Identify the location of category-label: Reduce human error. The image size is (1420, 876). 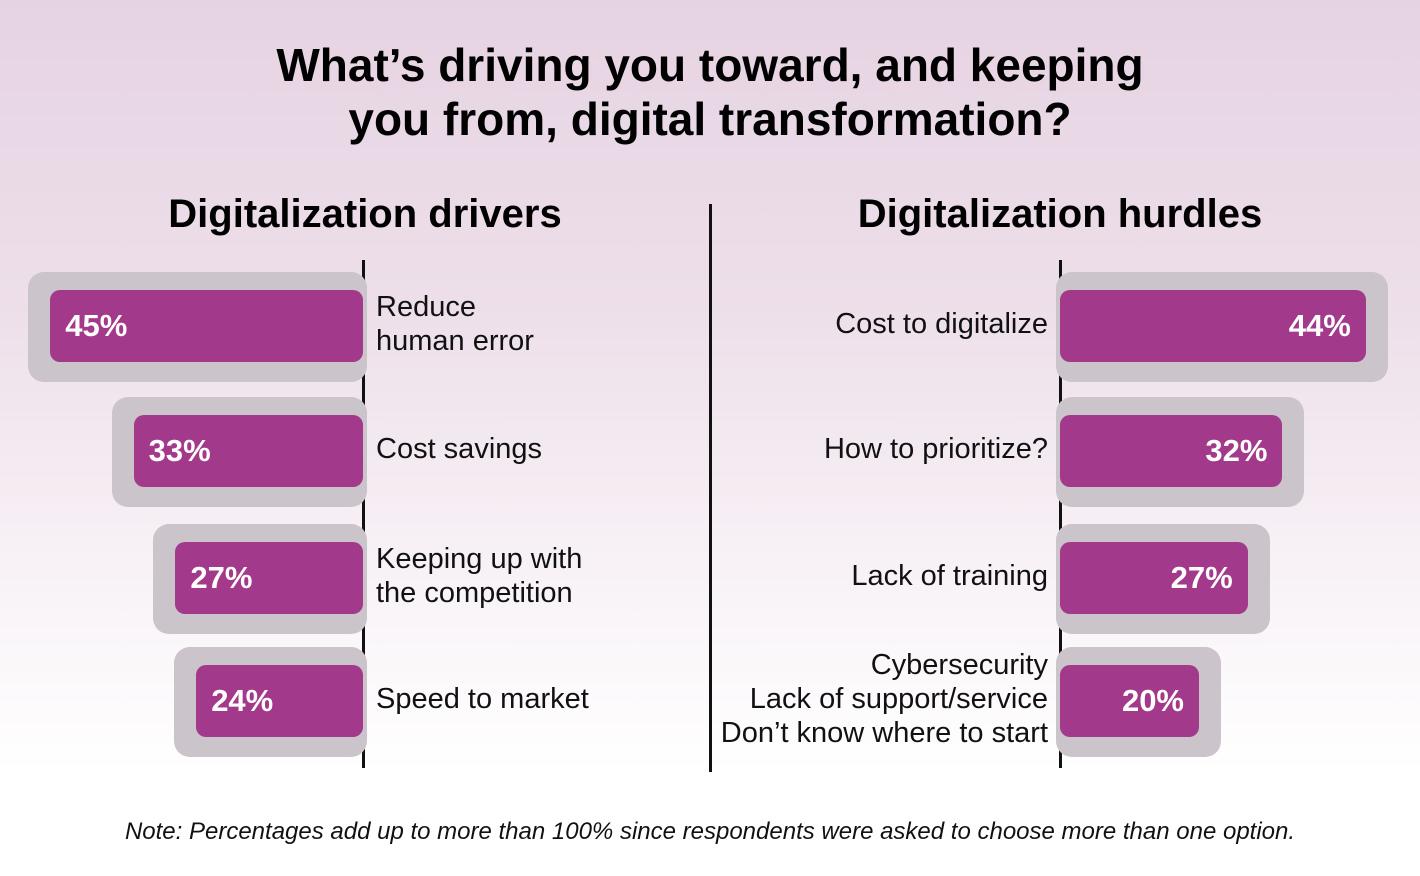
(455, 324).